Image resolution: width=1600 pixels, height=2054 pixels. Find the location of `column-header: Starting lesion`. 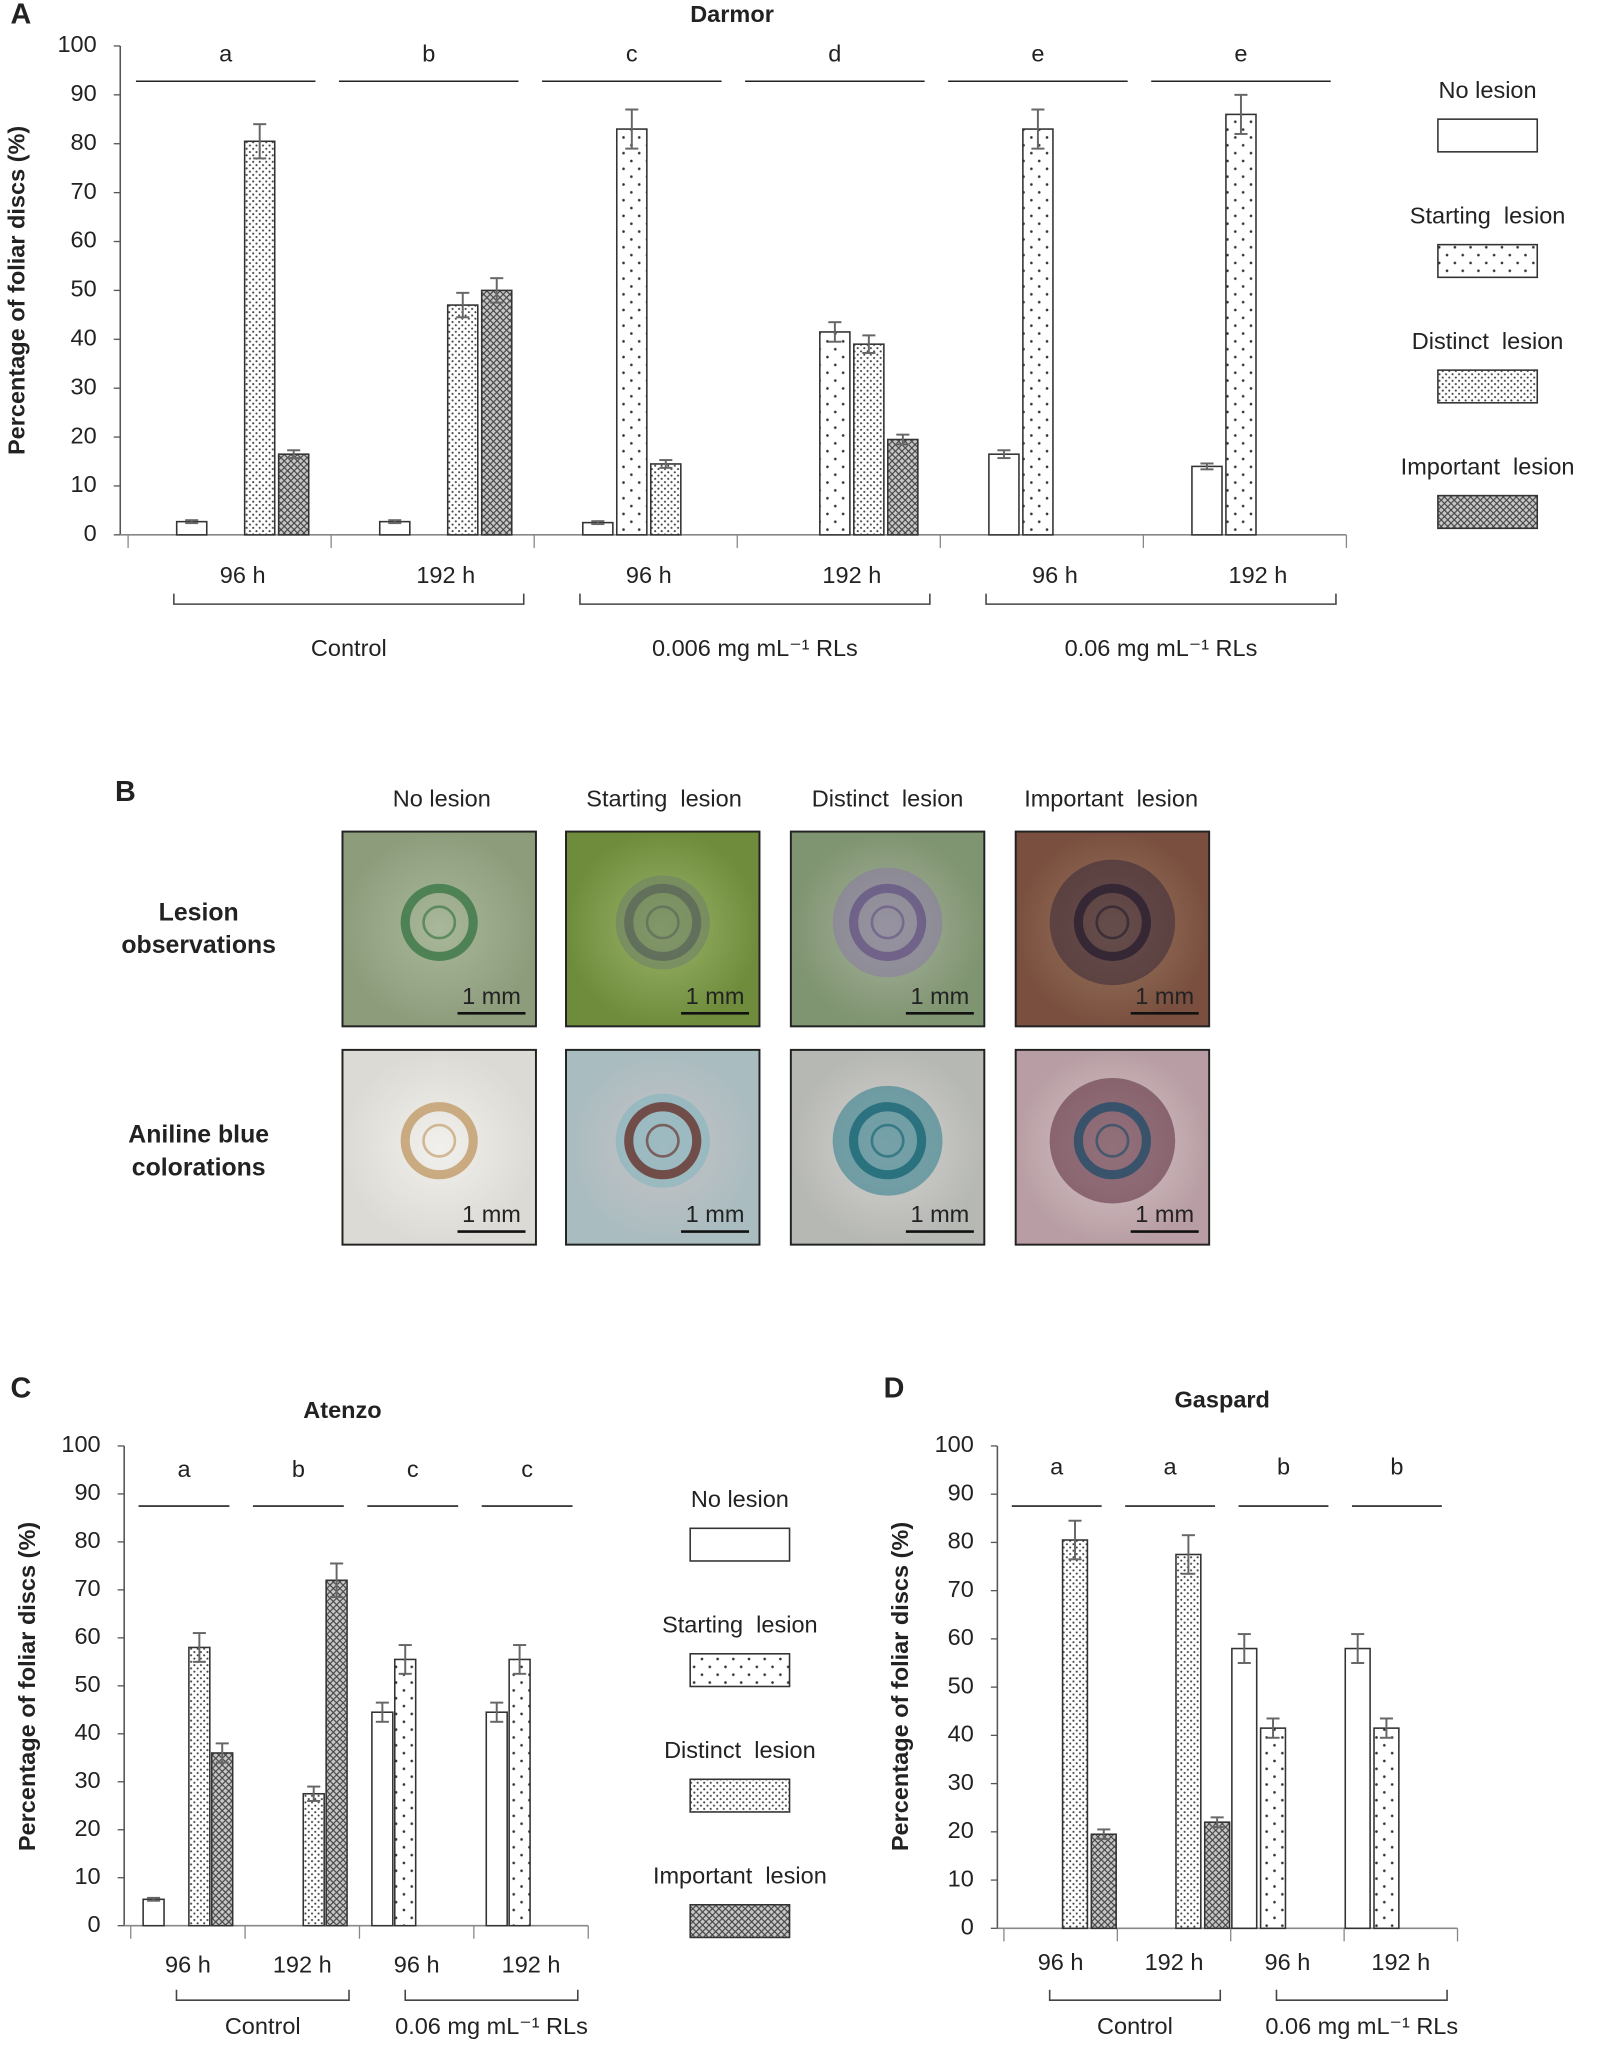

column-header: Starting lesion is located at coordinates (664, 798).